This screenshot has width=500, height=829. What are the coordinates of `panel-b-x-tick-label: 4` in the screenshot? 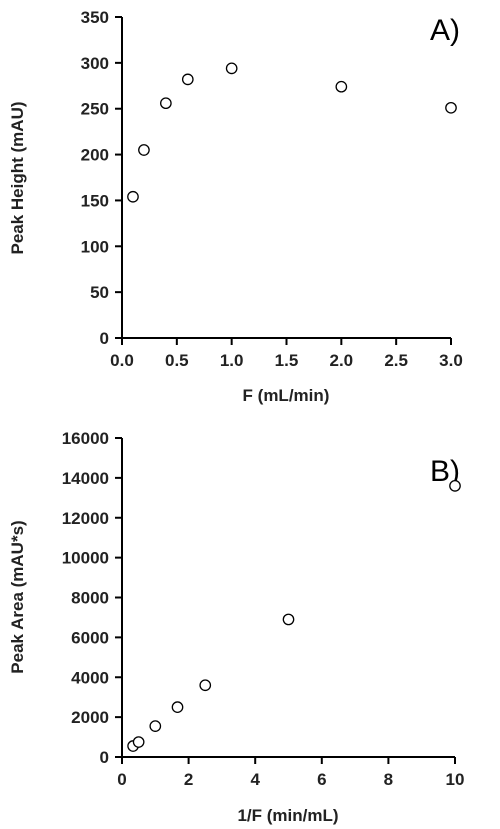 It's located at (255, 779).